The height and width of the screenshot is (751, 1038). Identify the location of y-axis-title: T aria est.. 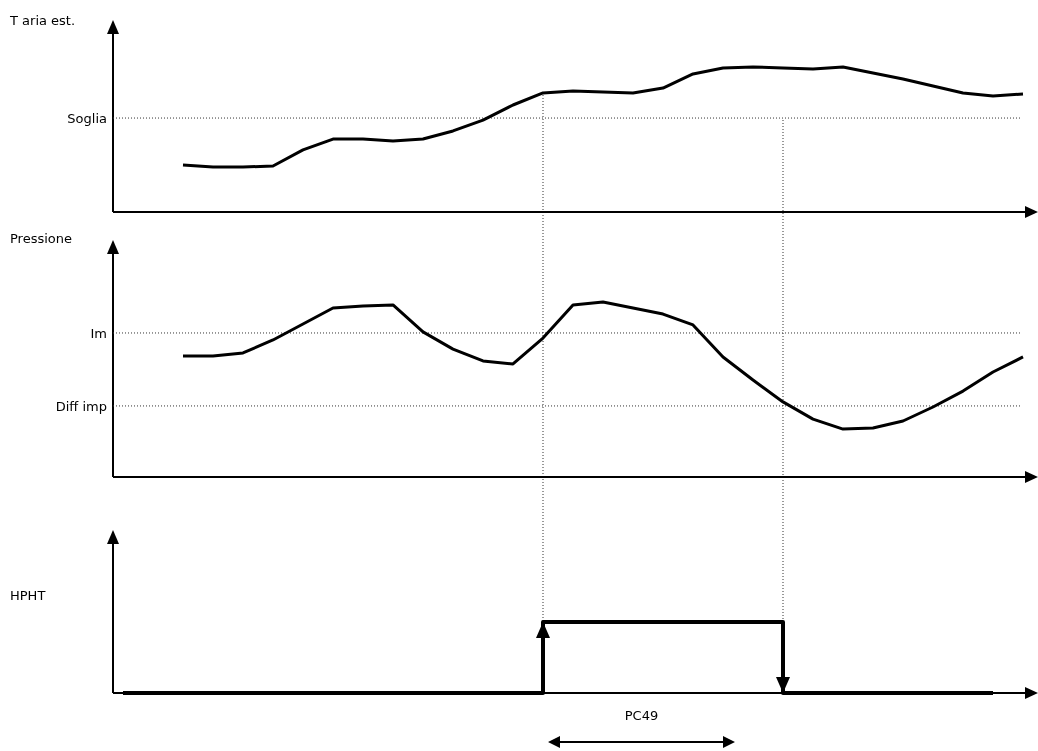
(42, 20).